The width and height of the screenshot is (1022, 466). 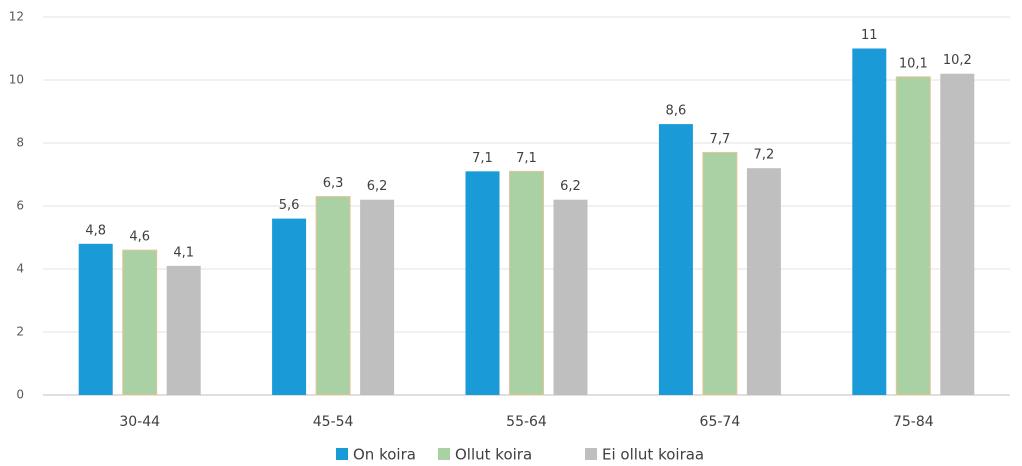 I want to click on data-label: 10,2, so click(x=957, y=60).